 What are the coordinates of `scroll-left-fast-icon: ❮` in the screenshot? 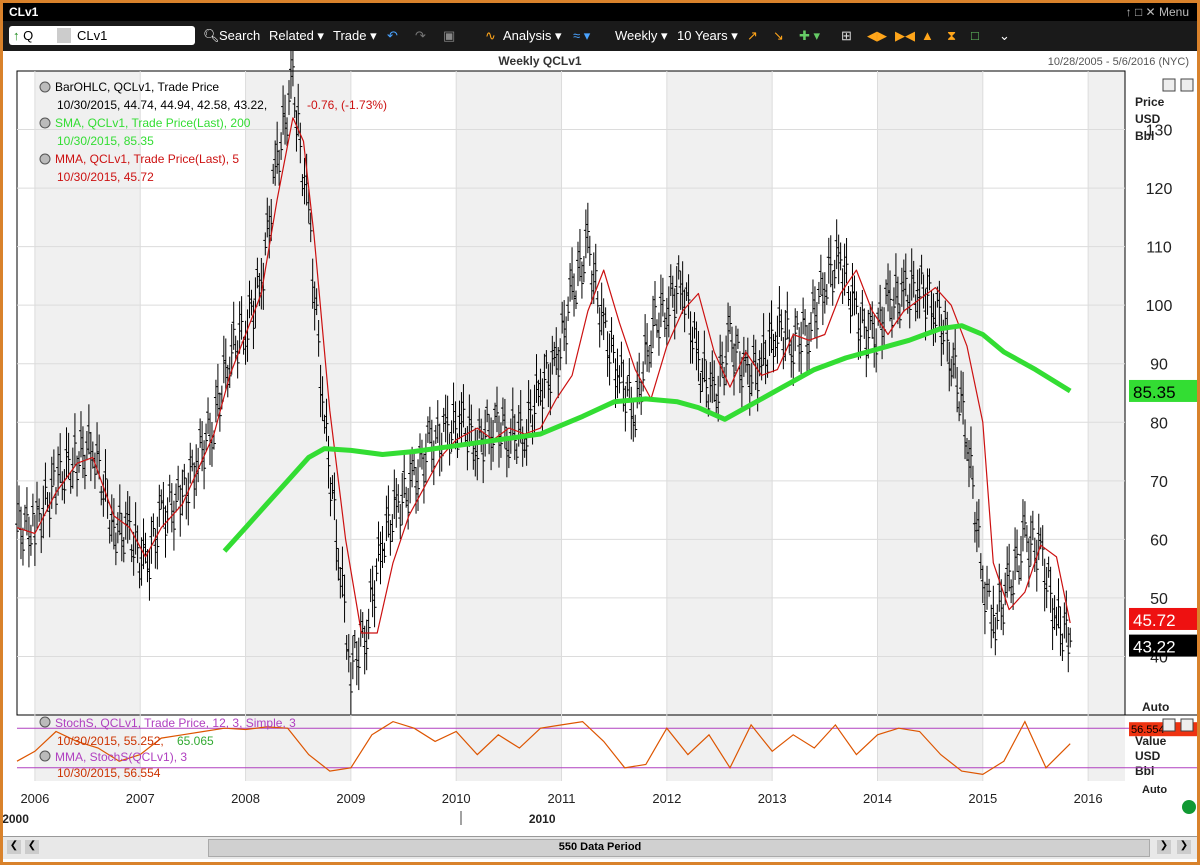 It's located at (32, 847).